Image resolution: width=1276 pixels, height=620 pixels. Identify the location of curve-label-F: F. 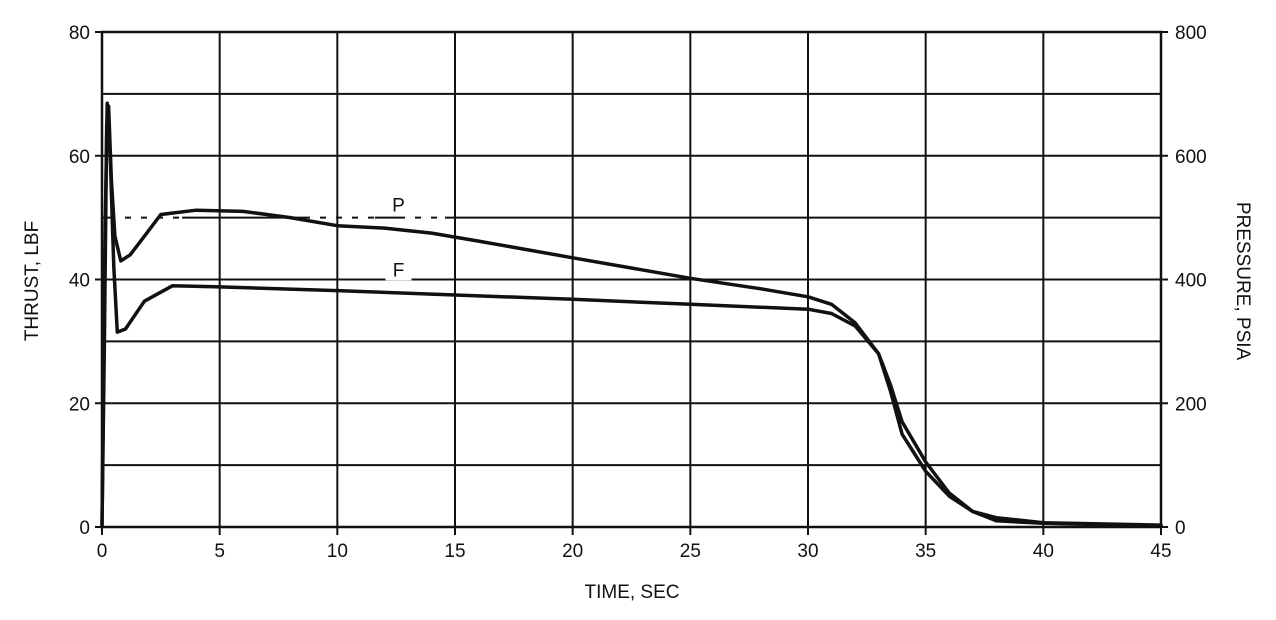
(399, 270).